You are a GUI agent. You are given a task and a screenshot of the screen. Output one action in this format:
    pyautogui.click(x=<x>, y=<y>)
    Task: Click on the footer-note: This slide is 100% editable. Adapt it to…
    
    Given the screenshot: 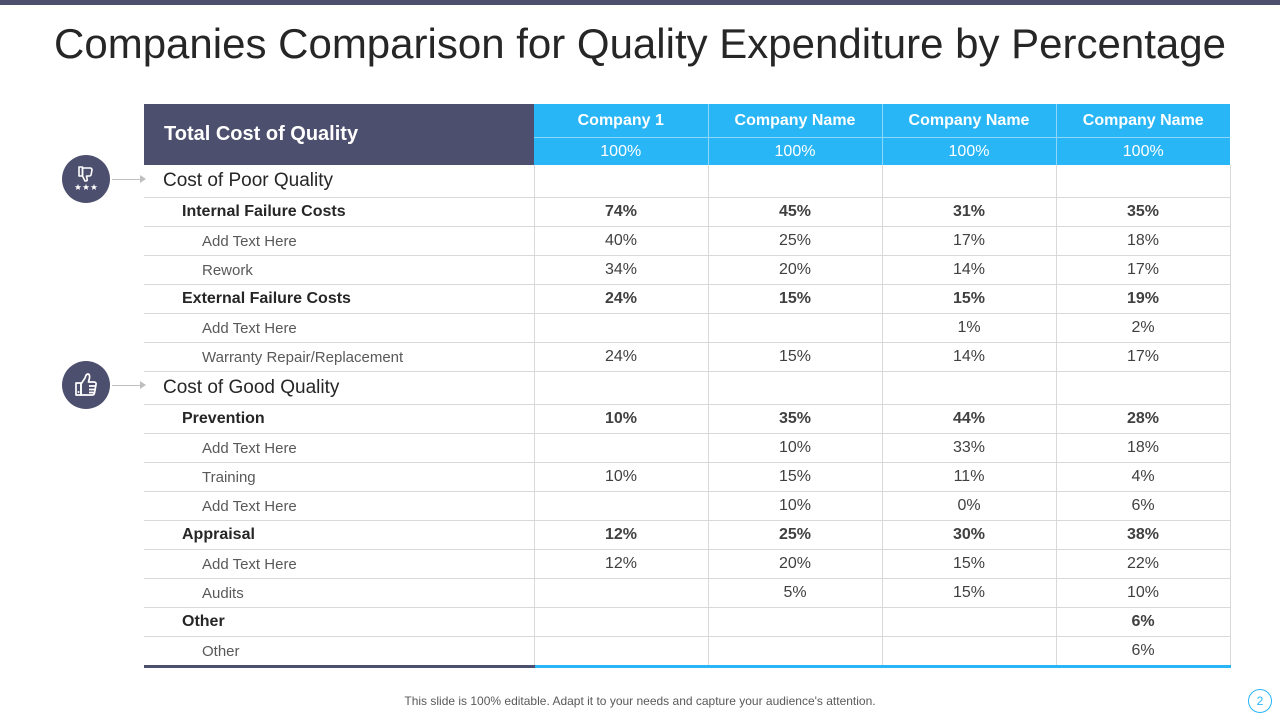 What is the action you would take?
    pyautogui.click(x=640, y=701)
    